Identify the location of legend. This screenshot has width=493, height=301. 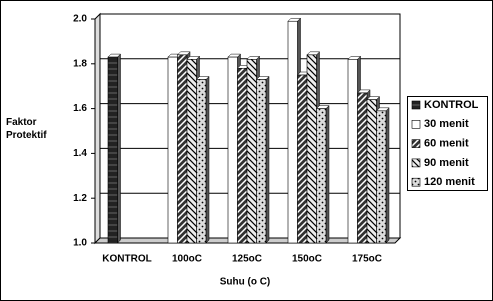
(447, 143).